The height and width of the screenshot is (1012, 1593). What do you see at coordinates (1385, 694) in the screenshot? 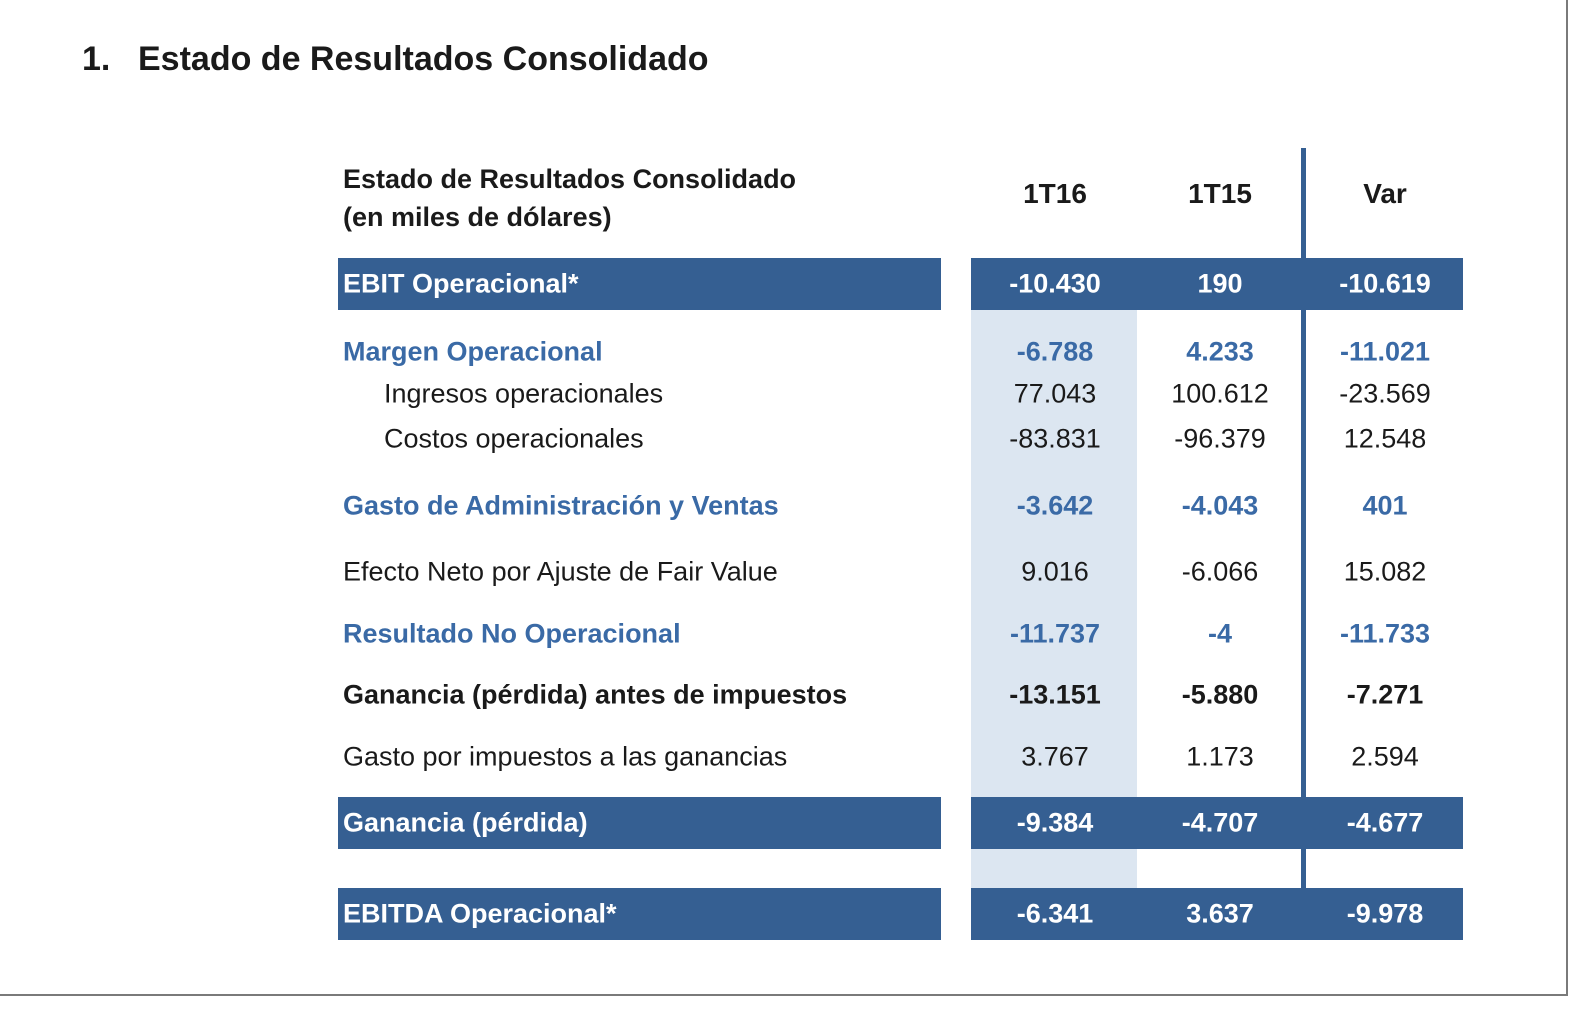
I see `value-var: -7.271` at bounding box center [1385, 694].